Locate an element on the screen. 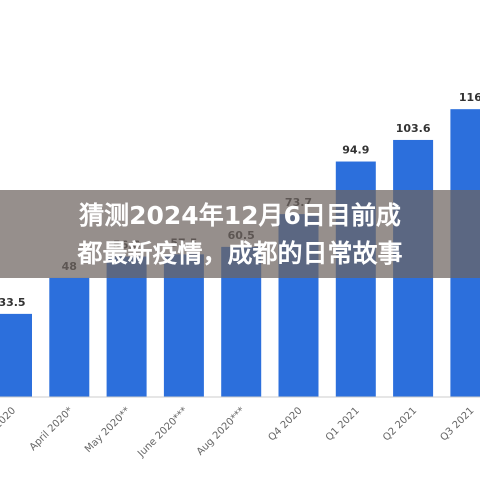  value-label: 103.6 is located at coordinates (413, 128).